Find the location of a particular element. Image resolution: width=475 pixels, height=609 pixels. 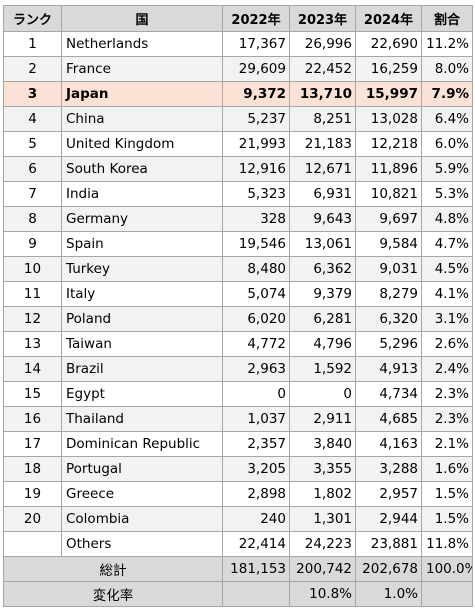

country-cell: Greece is located at coordinates (142, 494).